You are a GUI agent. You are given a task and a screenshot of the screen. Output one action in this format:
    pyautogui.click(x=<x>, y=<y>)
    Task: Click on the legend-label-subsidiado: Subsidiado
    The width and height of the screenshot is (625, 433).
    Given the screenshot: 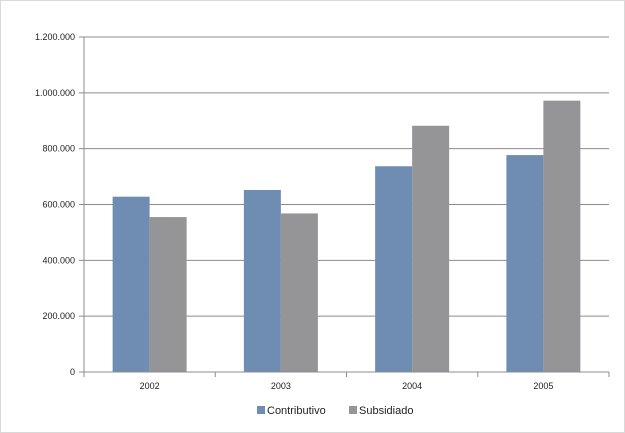 What is the action you would take?
    pyautogui.click(x=386, y=411)
    